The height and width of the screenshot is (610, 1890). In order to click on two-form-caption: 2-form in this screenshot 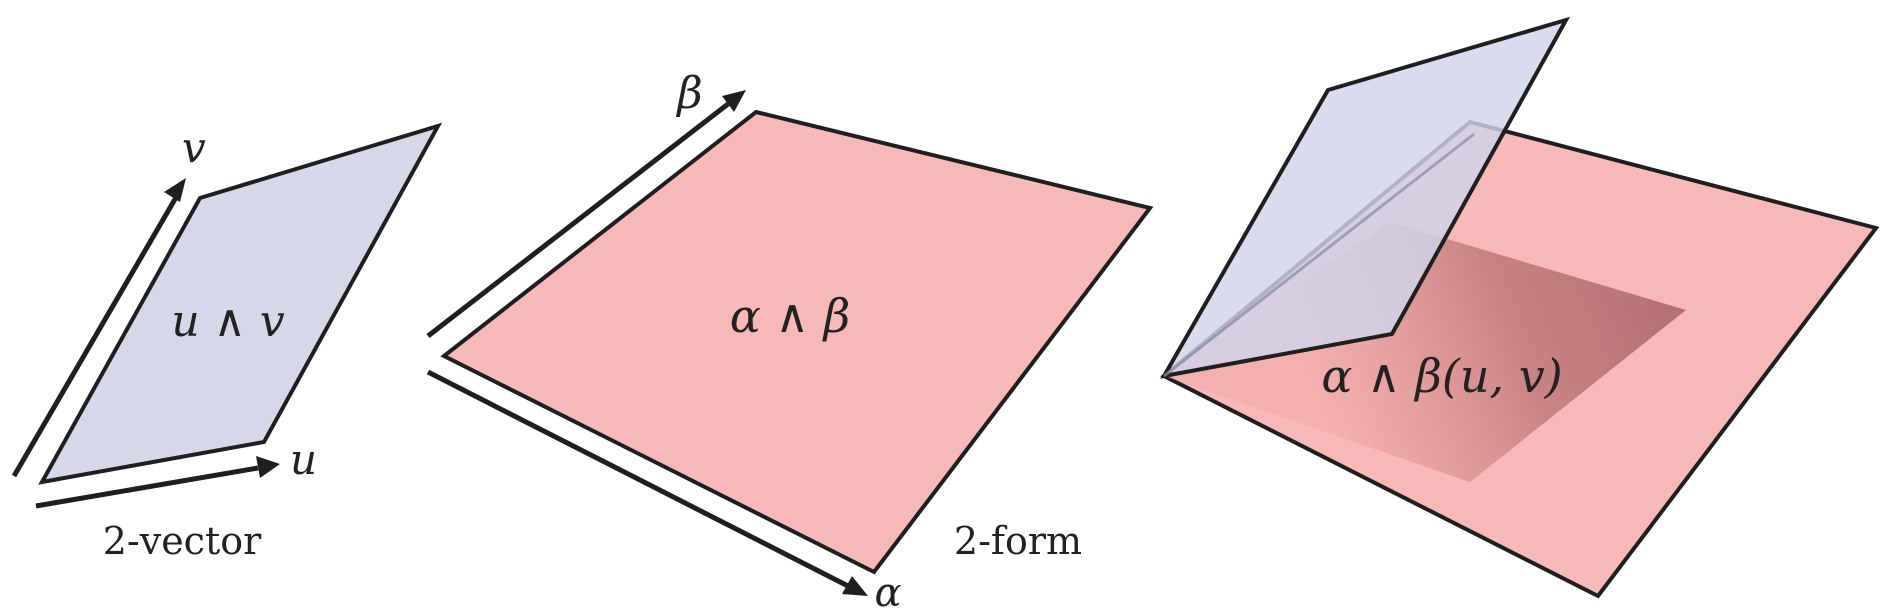, I will do `click(1018, 541)`.